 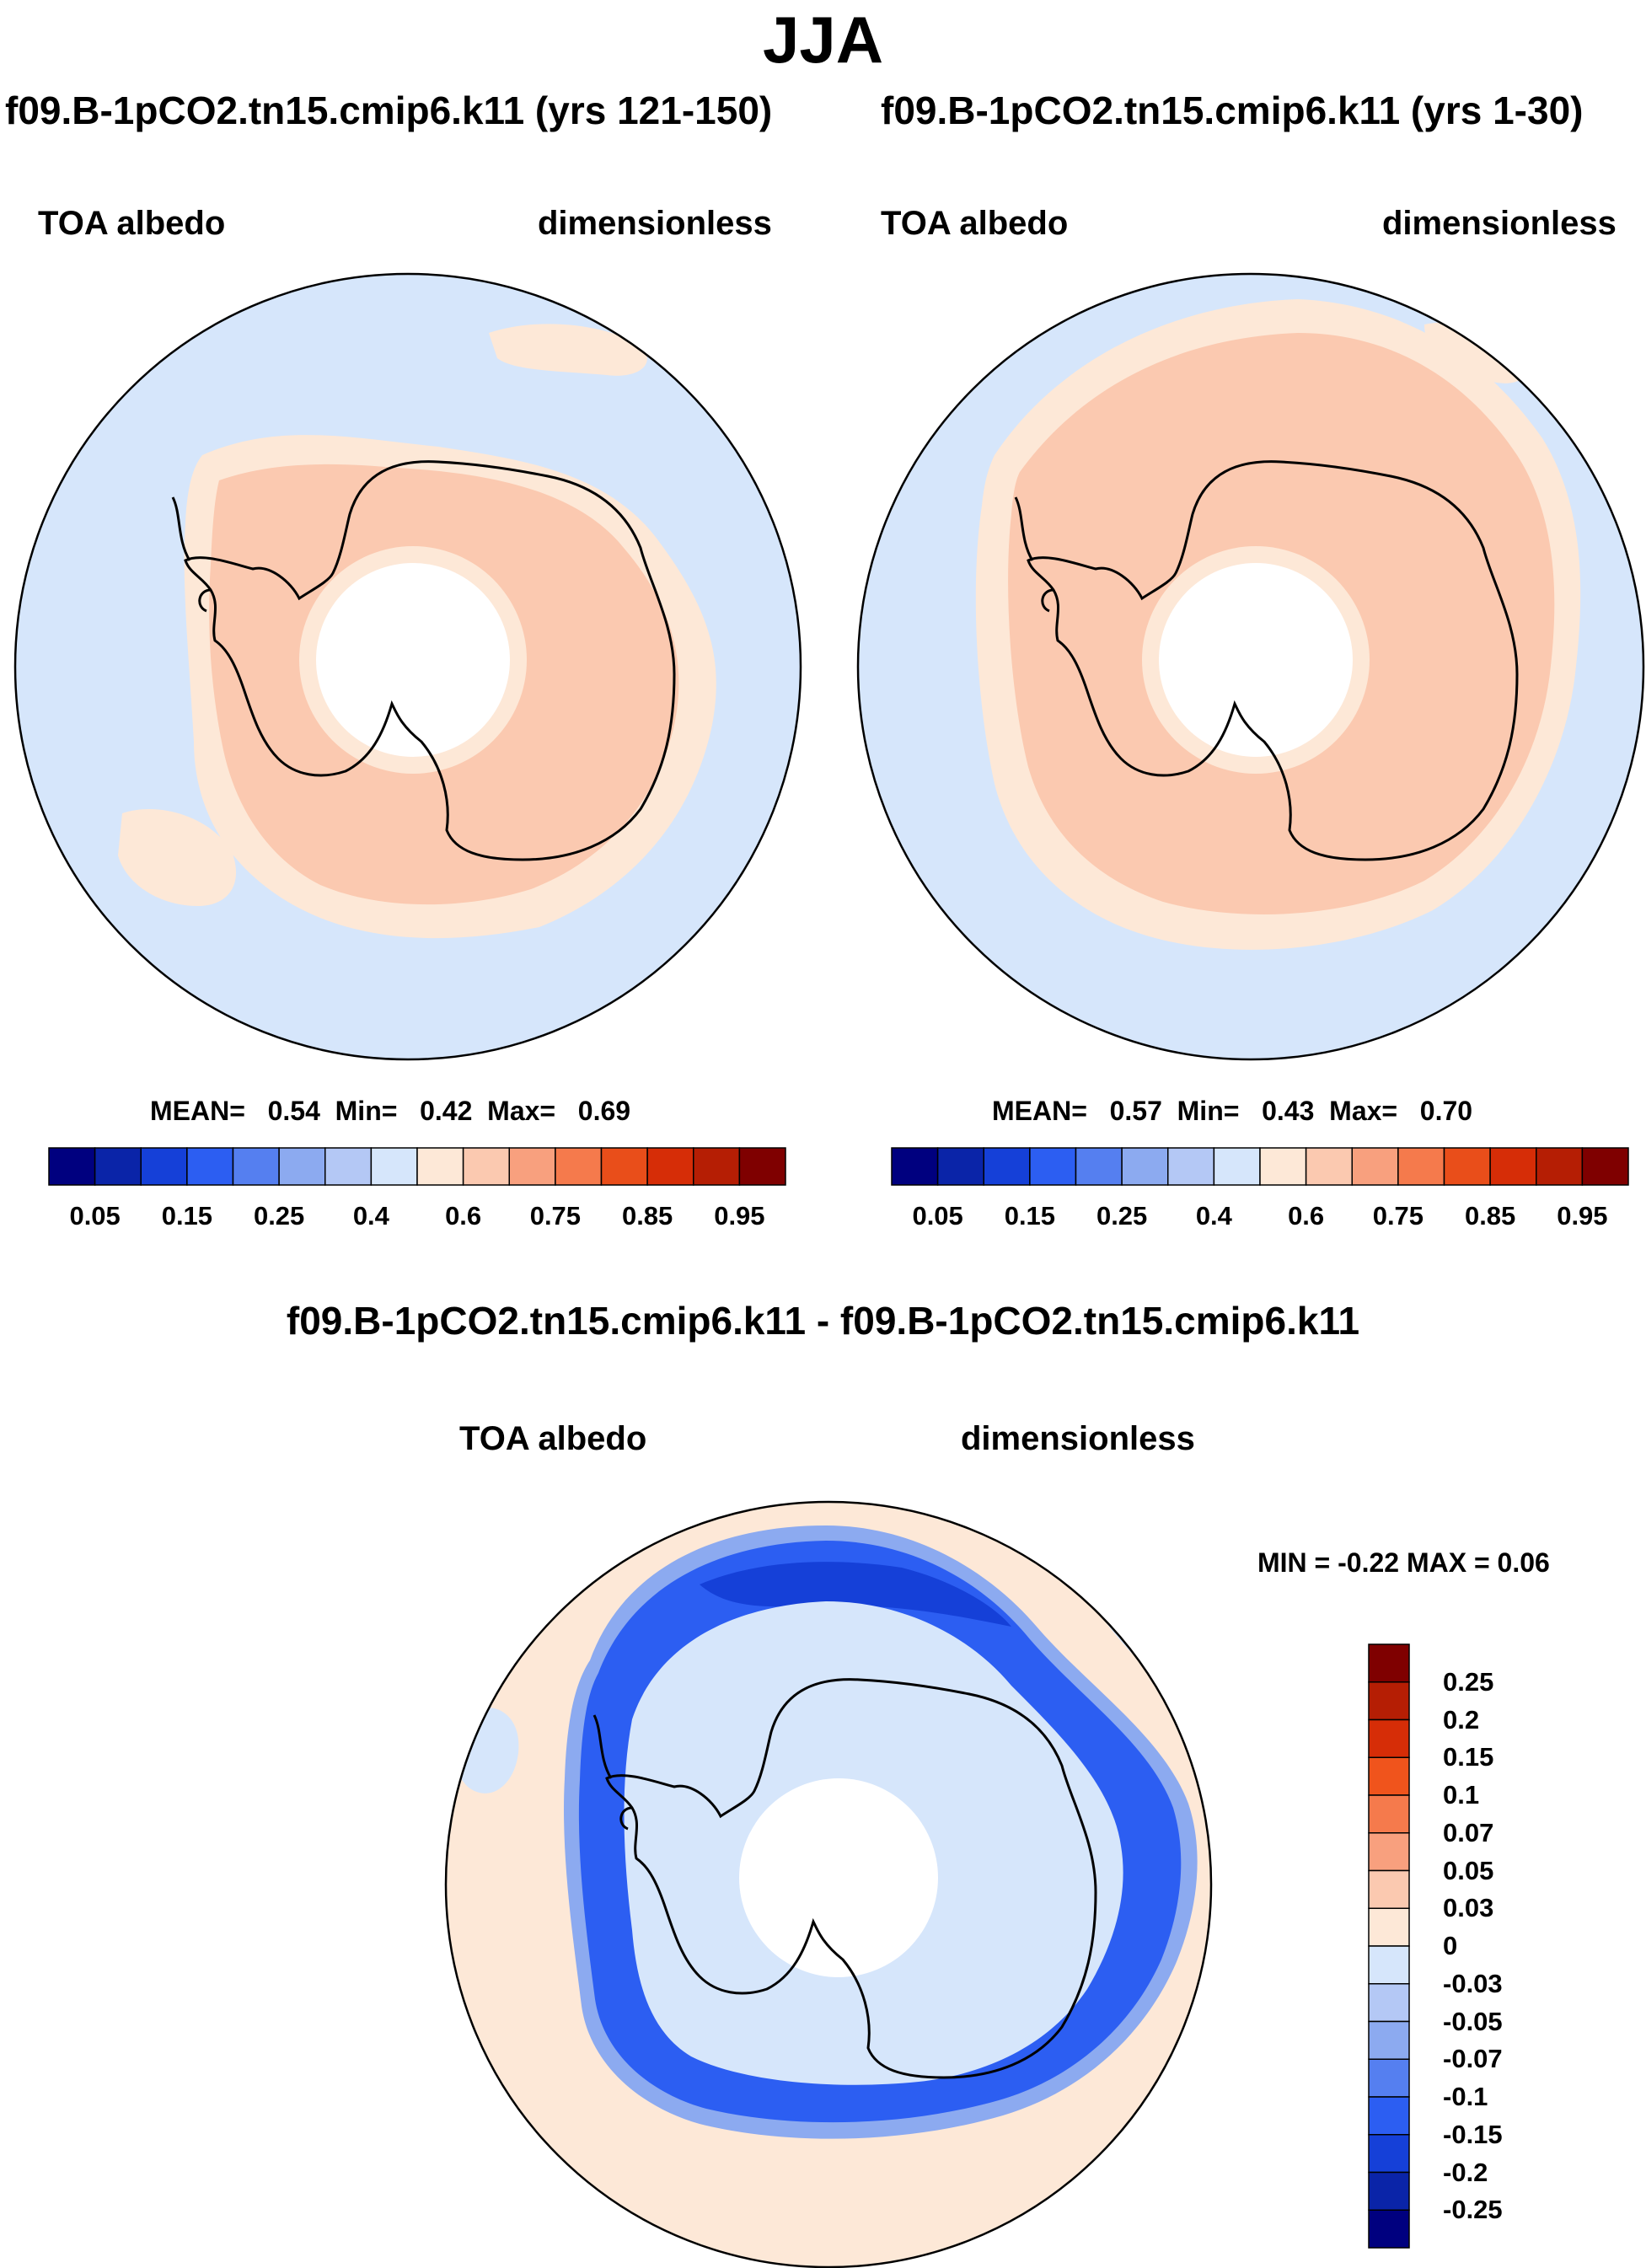 I want to click on panel1-colorbar, so click(x=417, y=1166).